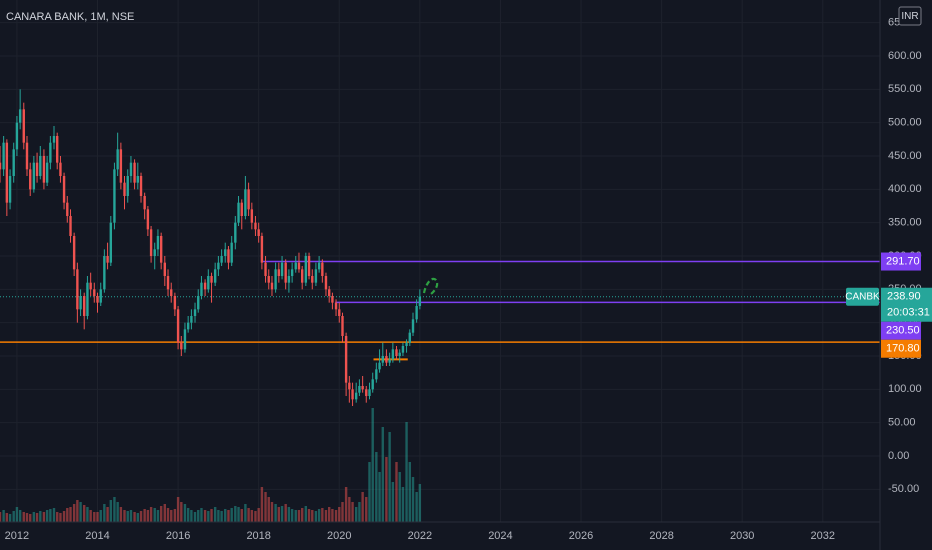 This screenshot has width=932, height=550. I want to click on hand-drawn-arc, so click(430, 286).